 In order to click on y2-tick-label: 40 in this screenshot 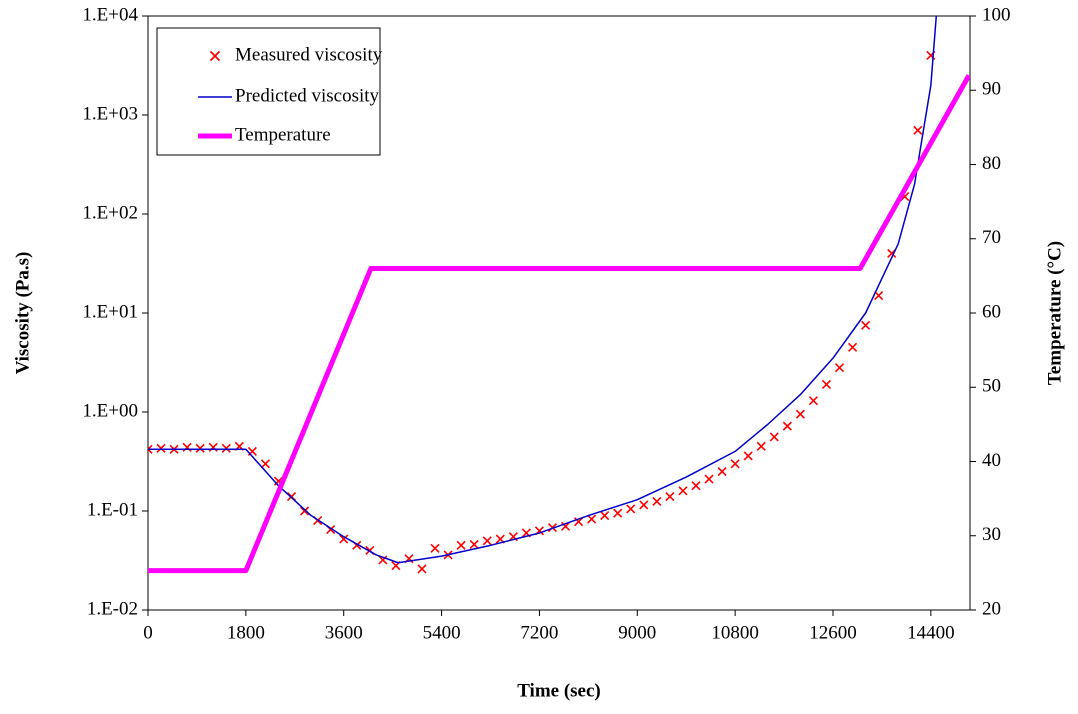, I will do `click(991, 460)`.